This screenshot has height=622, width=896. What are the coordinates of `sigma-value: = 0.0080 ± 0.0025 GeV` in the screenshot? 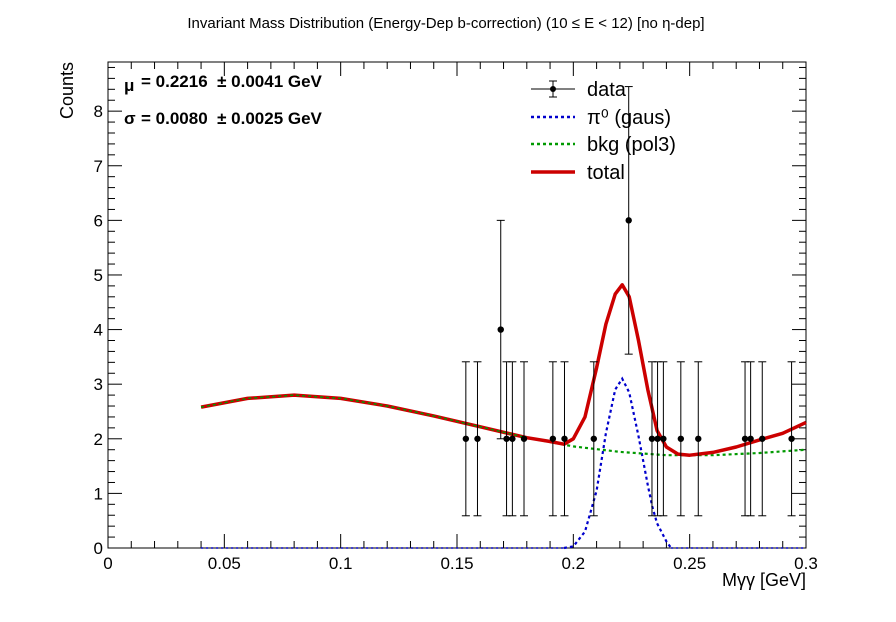 It's located at (232, 118).